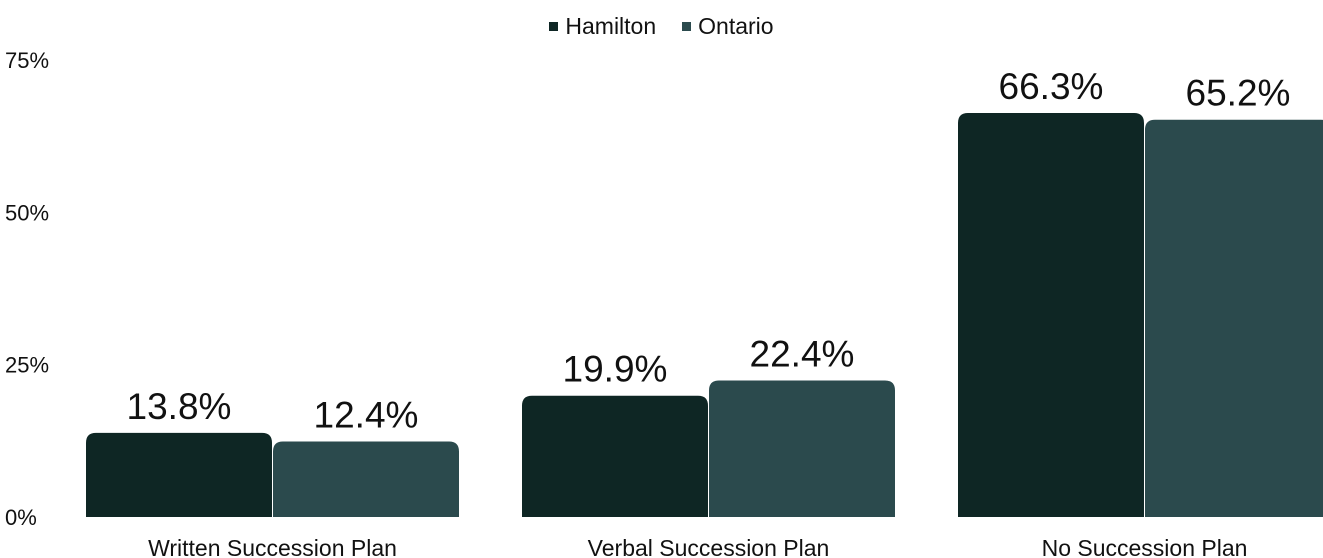  What do you see at coordinates (615, 369) in the screenshot?
I see `data-label: 19.9%` at bounding box center [615, 369].